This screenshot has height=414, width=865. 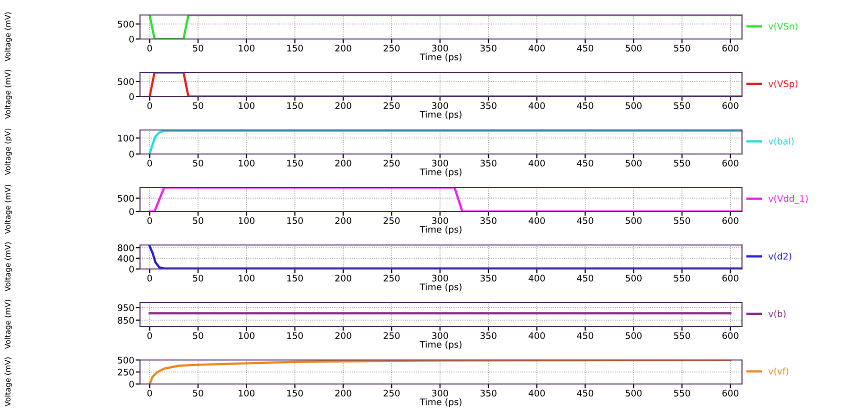 What do you see at coordinates (440, 372) in the screenshot?
I see `line-series` at bounding box center [440, 372].